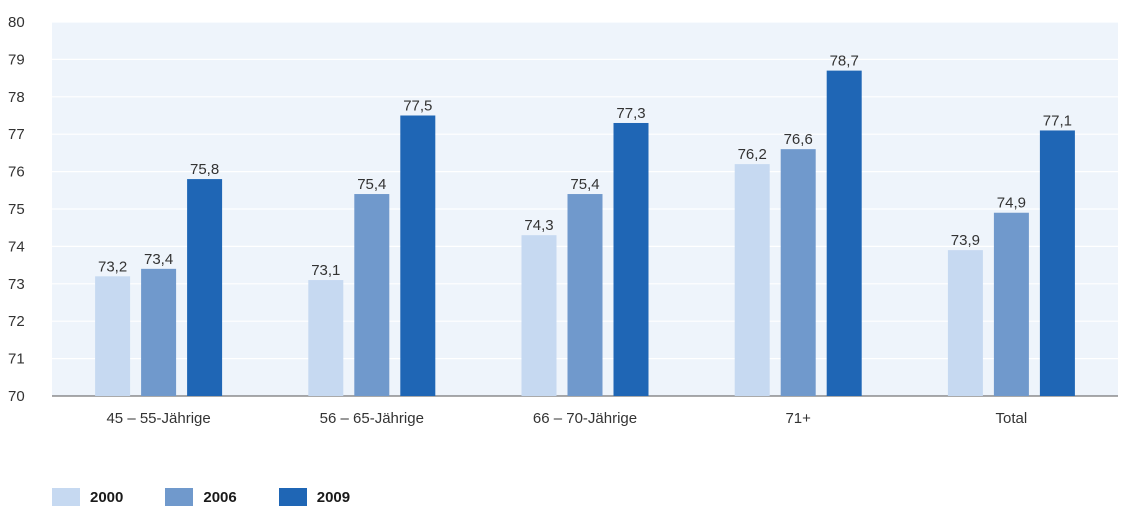 Image resolution: width=1123 pixels, height=508 pixels. Describe the element at coordinates (630, 113) in the screenshot. I see `data-label-2009-2: 77,3` at that location.